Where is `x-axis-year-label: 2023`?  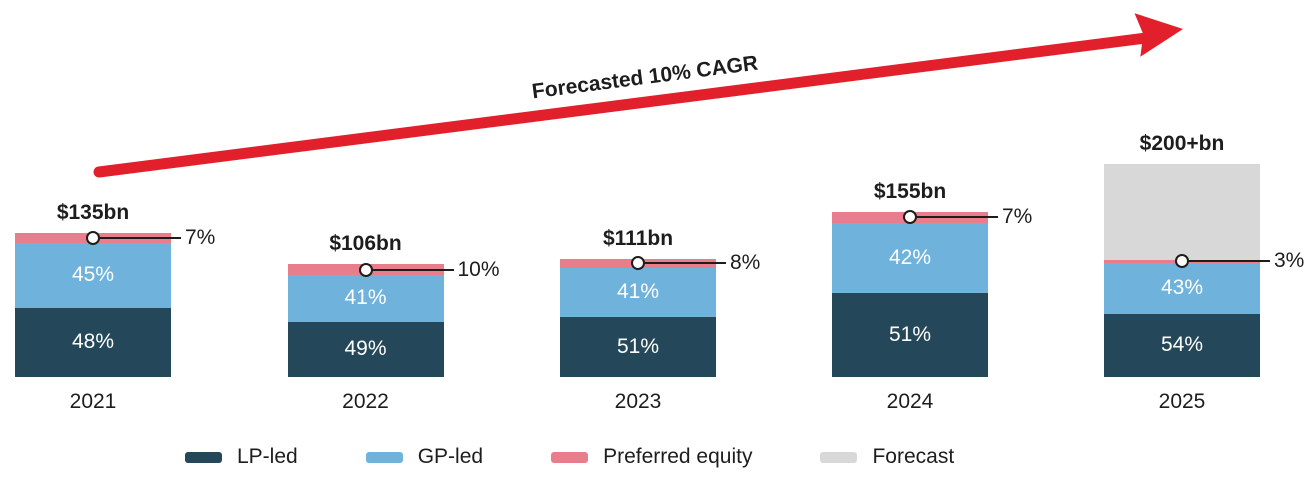
x-axis-year-label: 2023 is located at coordinates (638, 401).